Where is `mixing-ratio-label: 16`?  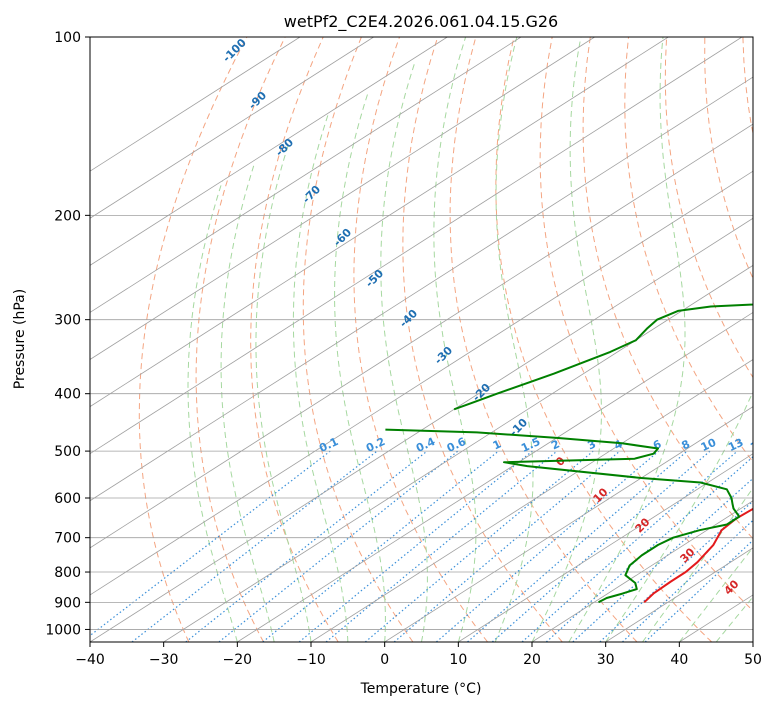 mixing-ratio-label: 16 is located at coordinates (758, 445).